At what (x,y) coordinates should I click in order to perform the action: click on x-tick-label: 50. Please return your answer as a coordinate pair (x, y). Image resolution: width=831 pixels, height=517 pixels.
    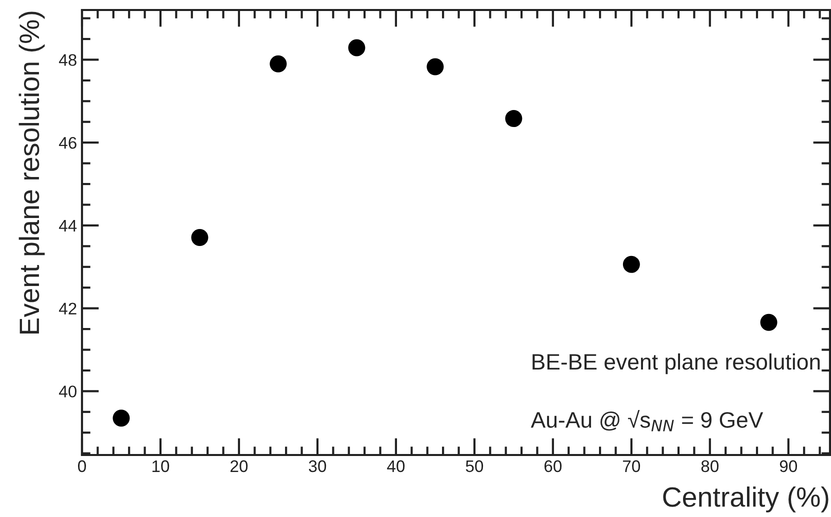
    Looking at the image, I should click on (475, 466).